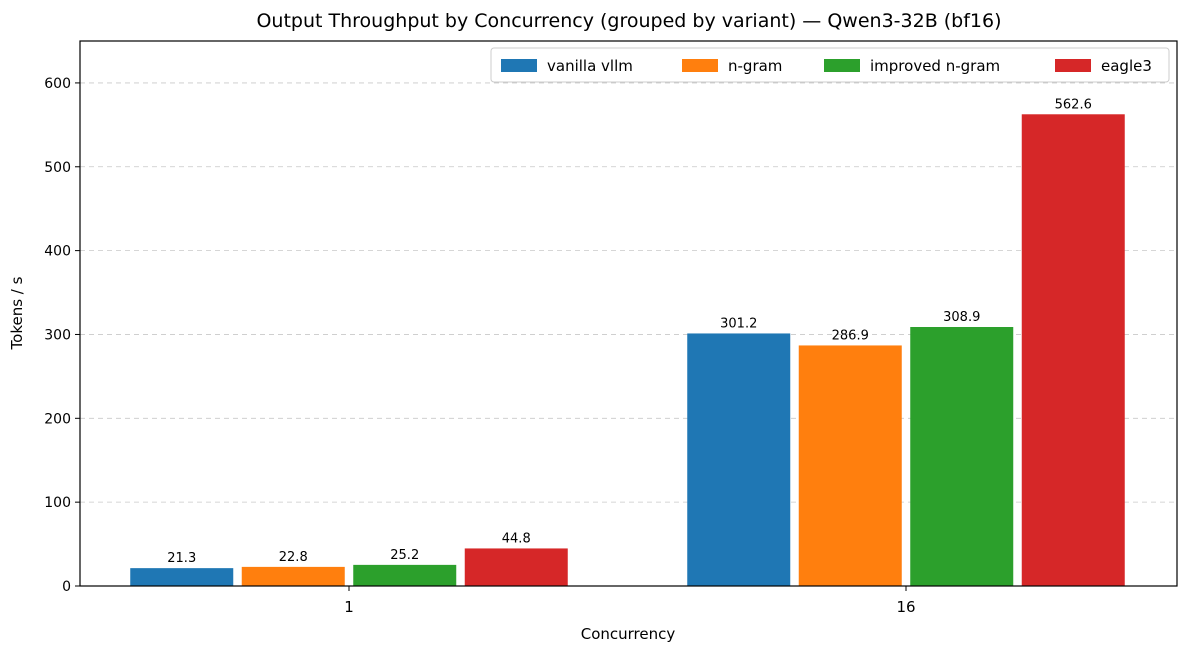  I want to click on bar-value-label: 21.3, so click(181, 558).